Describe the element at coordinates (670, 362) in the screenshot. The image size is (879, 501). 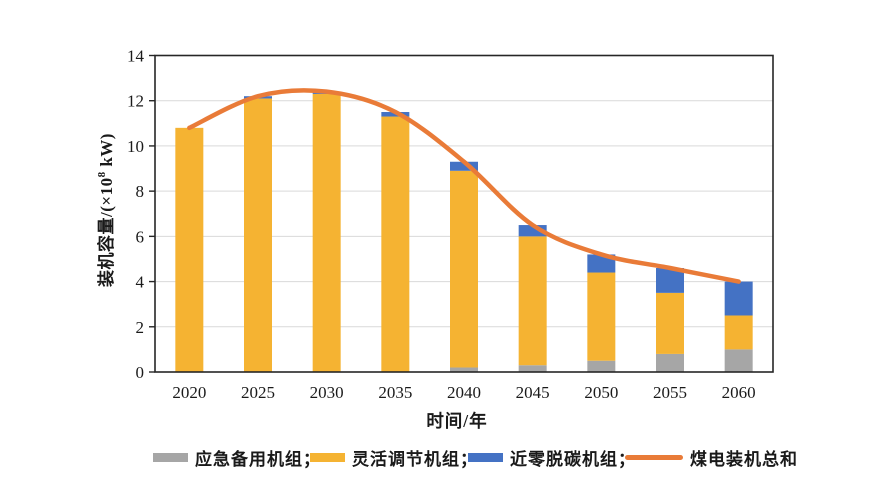
I see `bar-segment-0-2055` at that location.